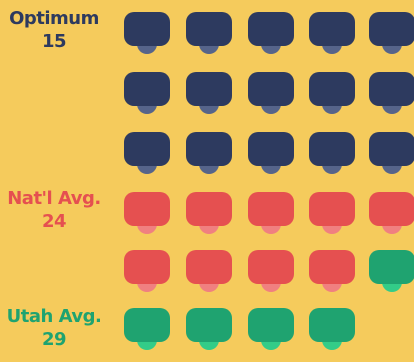 This screenshot has height=362, width=414. What do you see at coordinates (54, 41) in the screenshot?
I see `optimum-value: 15` at bounding box center [54, 41].